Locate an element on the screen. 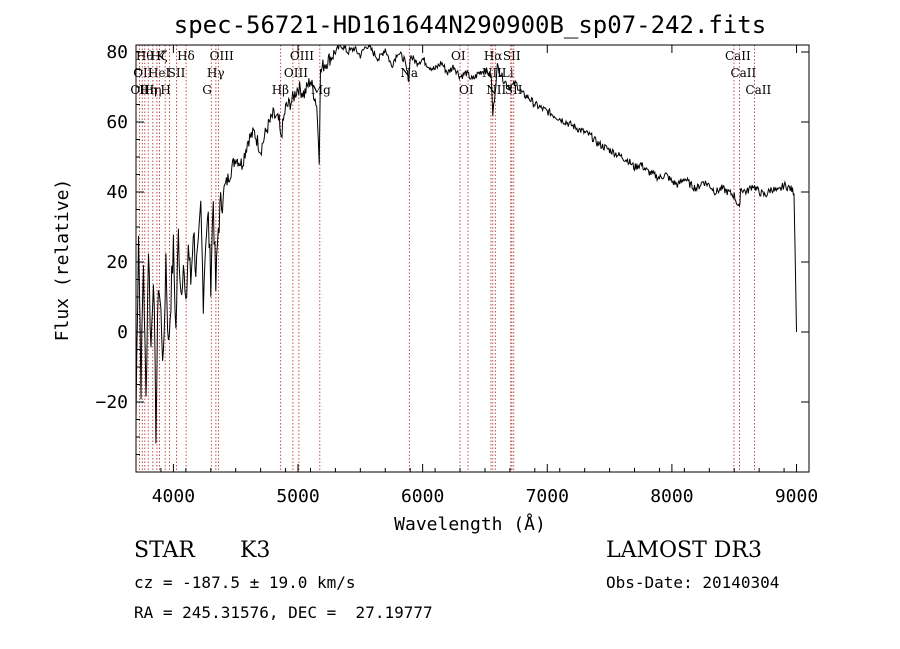 The image size is (900, 649). y-tick-label-1: 0 is located at coordinates (122, 332).